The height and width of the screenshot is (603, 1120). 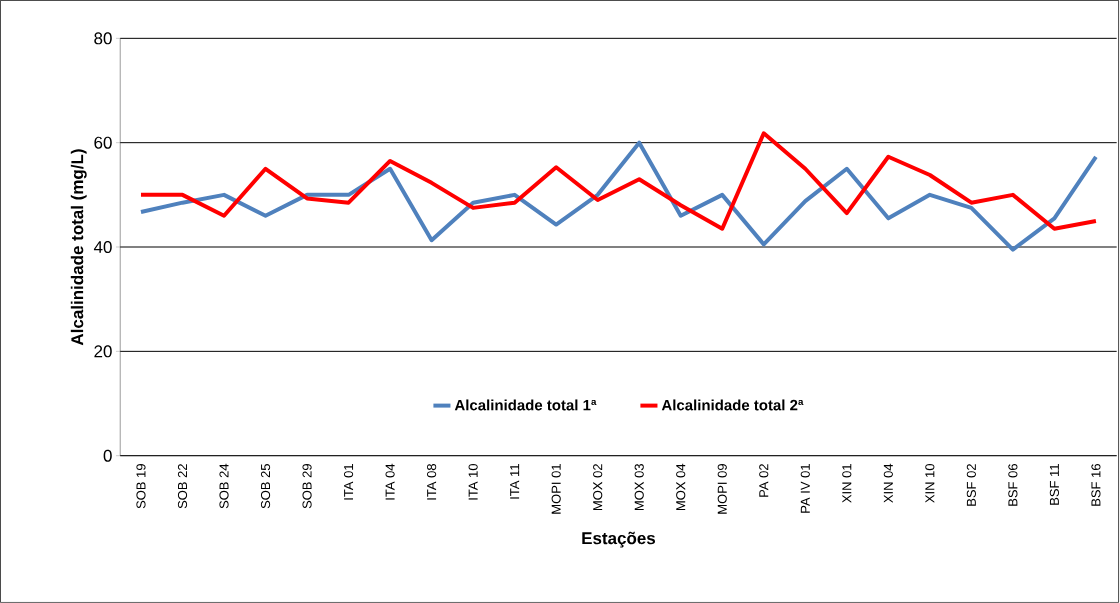 What do you see at coordinates (681, 487) in the screenshot?
I see `x-tick-label: MOX 04` at bounding box center [681, 487].